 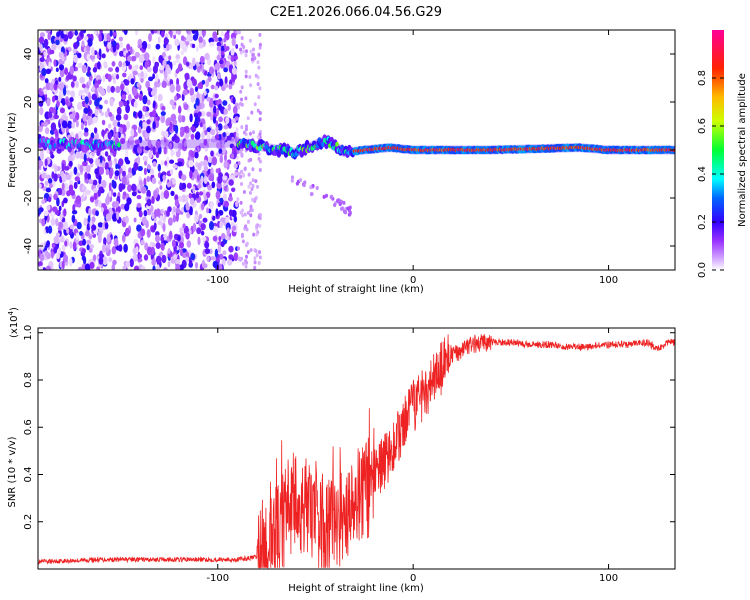 I want to click on svg-text: 0.4, so click(x=702, y=174).